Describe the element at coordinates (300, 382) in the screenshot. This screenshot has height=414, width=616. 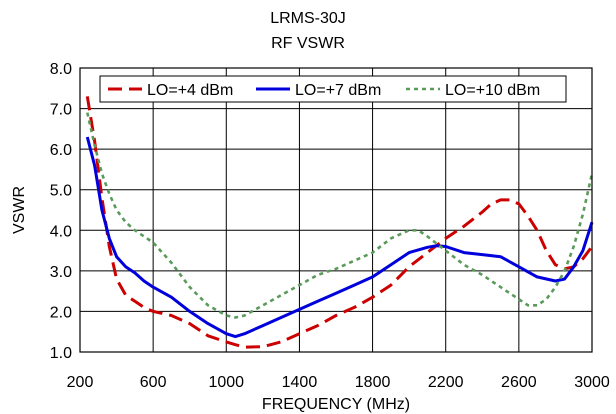
I see `x-tick-label: 1400` at that location.